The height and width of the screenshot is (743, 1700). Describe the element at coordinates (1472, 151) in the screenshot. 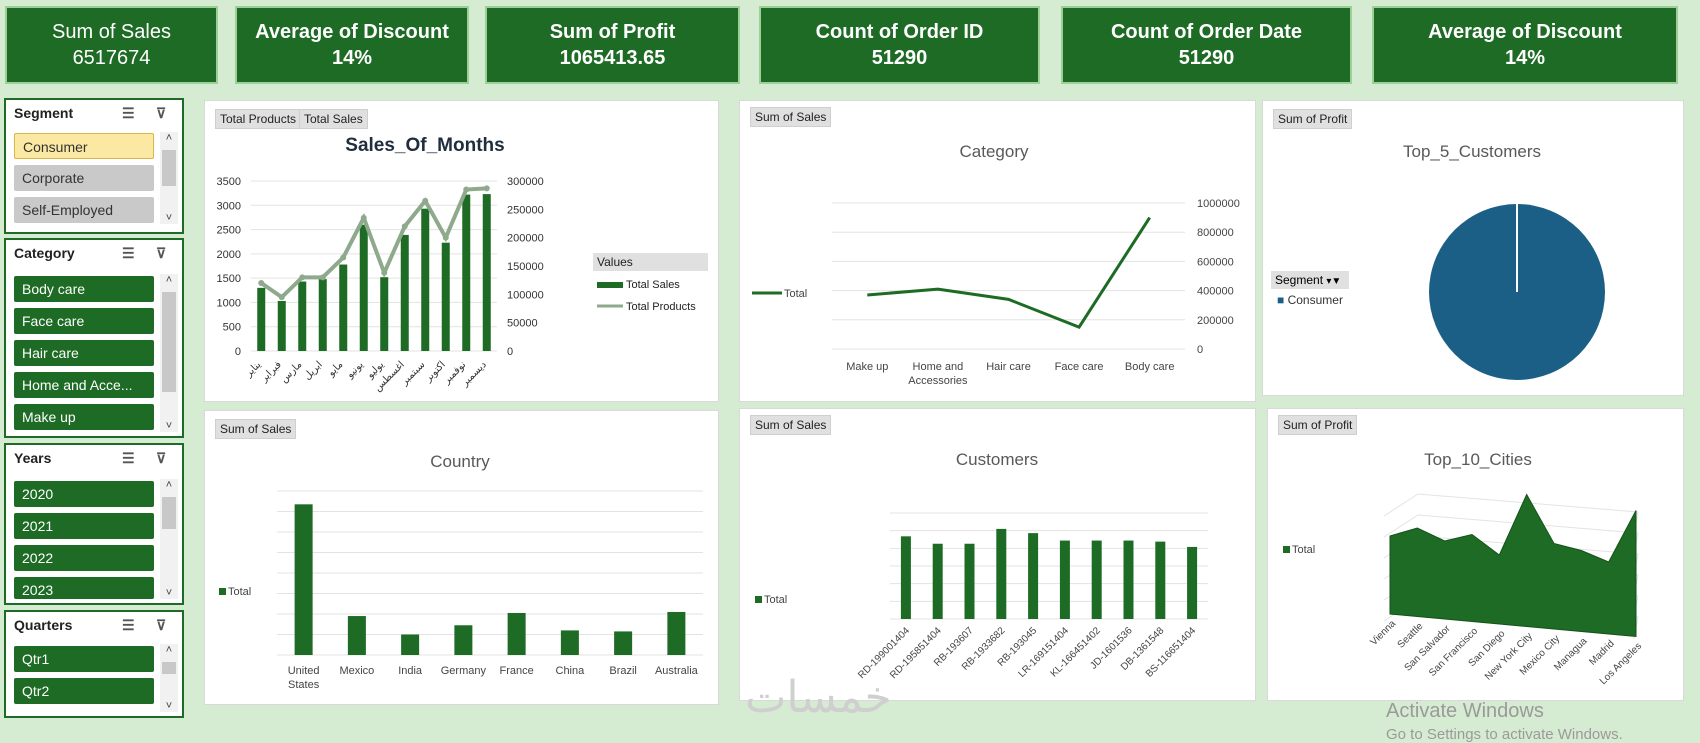

I see `chart-title: Top_5_Customers` at that location.